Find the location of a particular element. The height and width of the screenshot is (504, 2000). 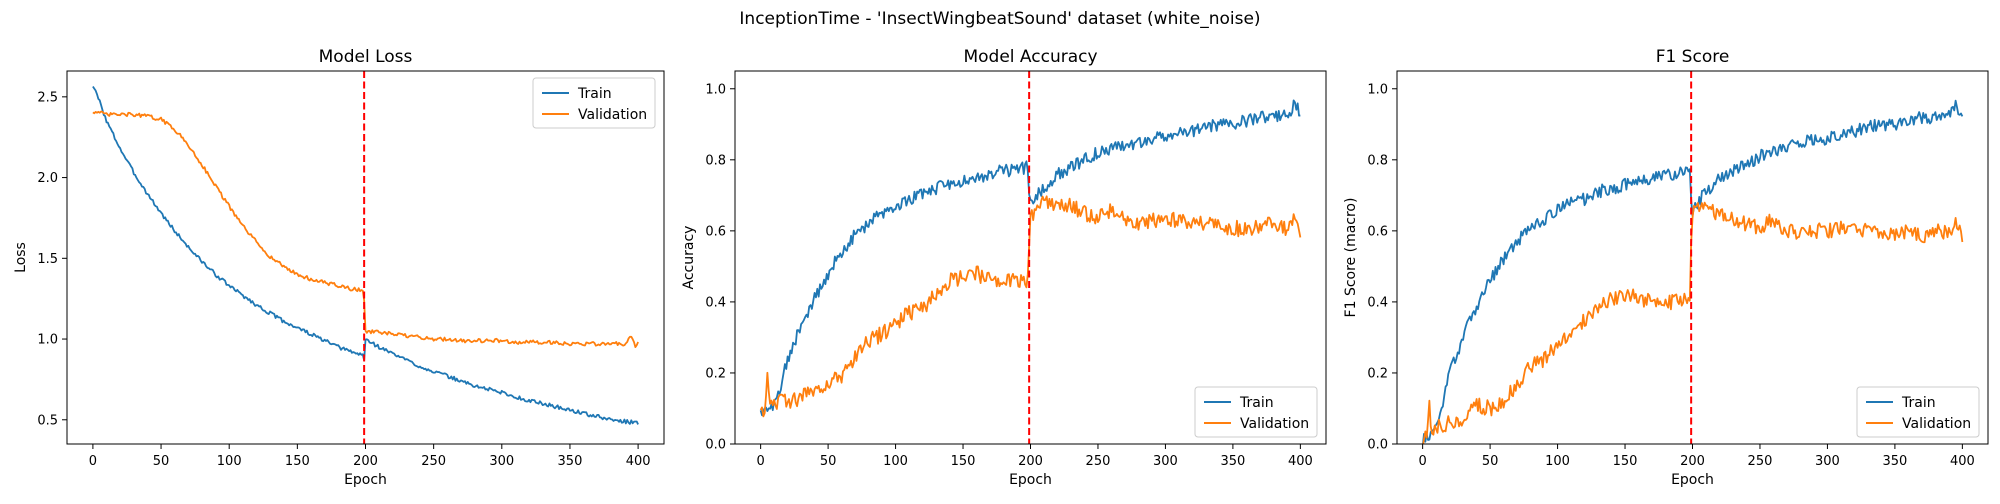

y-axis-label: F1 Score (macro) is located at coordinates (1351, 258).